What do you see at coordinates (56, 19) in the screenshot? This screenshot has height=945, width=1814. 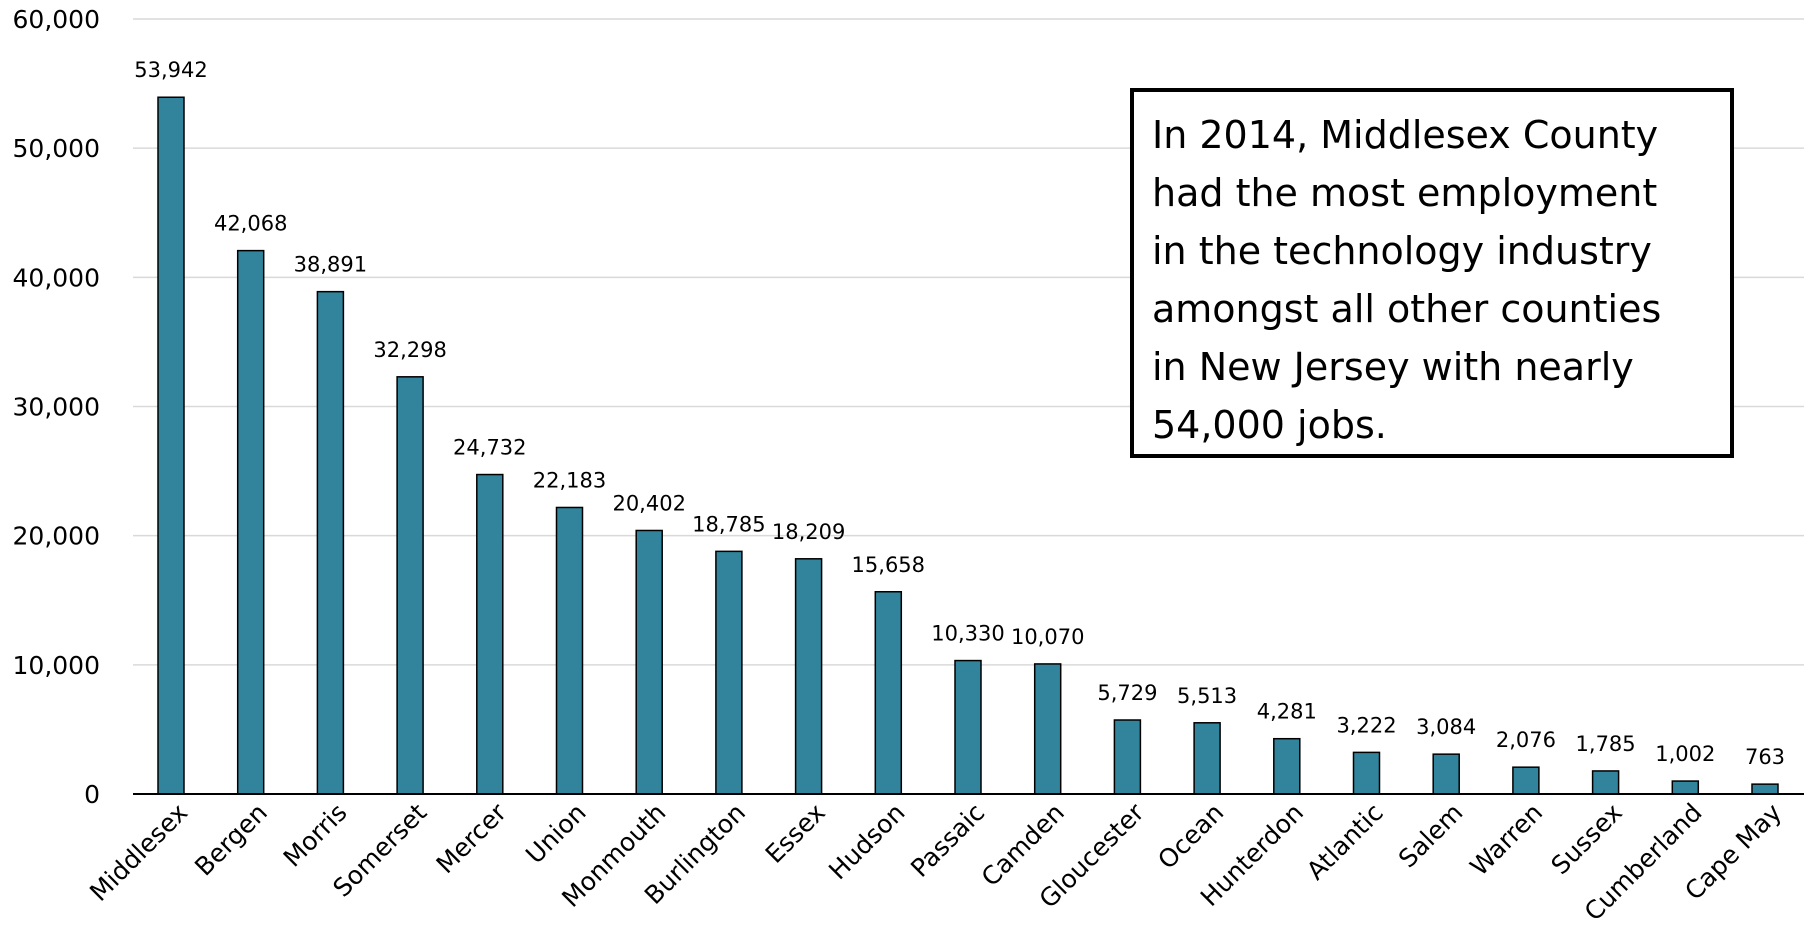 I see `y-tick-label: 60,000` at bounding box center [56, 19].